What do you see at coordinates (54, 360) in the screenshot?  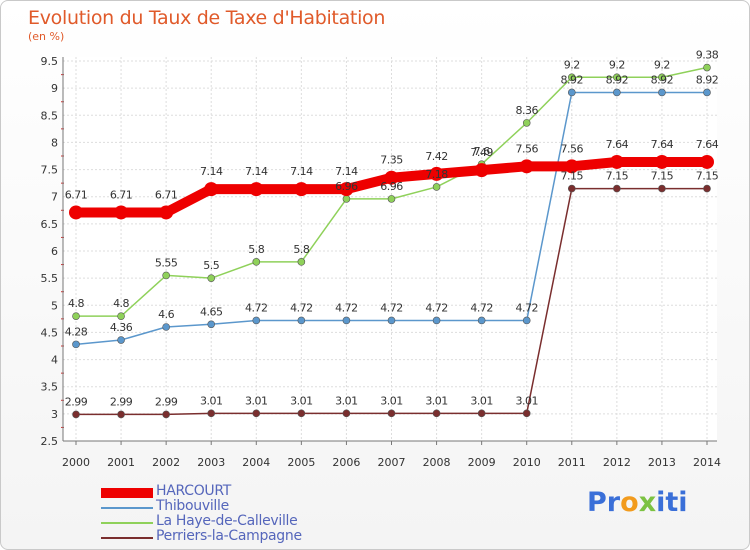 I see `y-tick-label: 4` at bounding box center [54, 360].